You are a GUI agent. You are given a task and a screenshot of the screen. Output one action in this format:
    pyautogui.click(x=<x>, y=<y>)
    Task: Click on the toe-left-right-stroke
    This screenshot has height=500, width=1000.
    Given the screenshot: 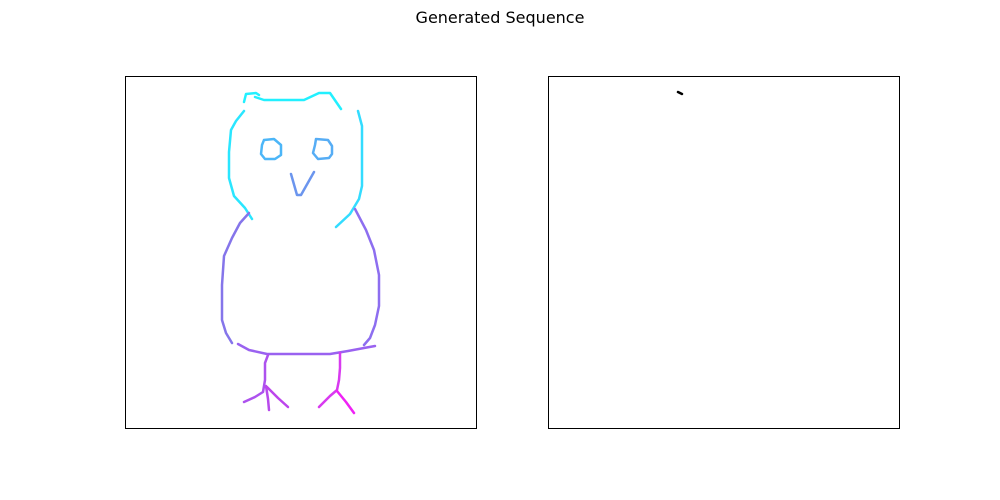 What is the action you would take?
    pyautogui.click(x=277, y=397)
    